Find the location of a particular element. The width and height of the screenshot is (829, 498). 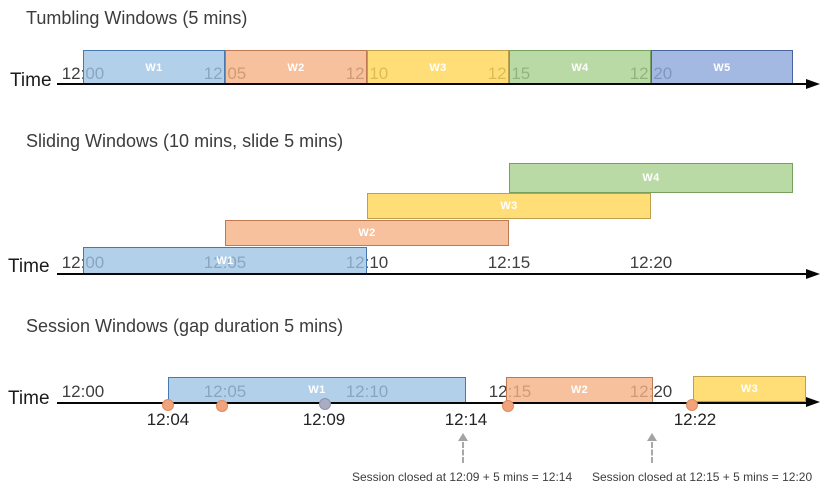

sliding-timeline-arrow-icon is located at coordinates (813, 273).